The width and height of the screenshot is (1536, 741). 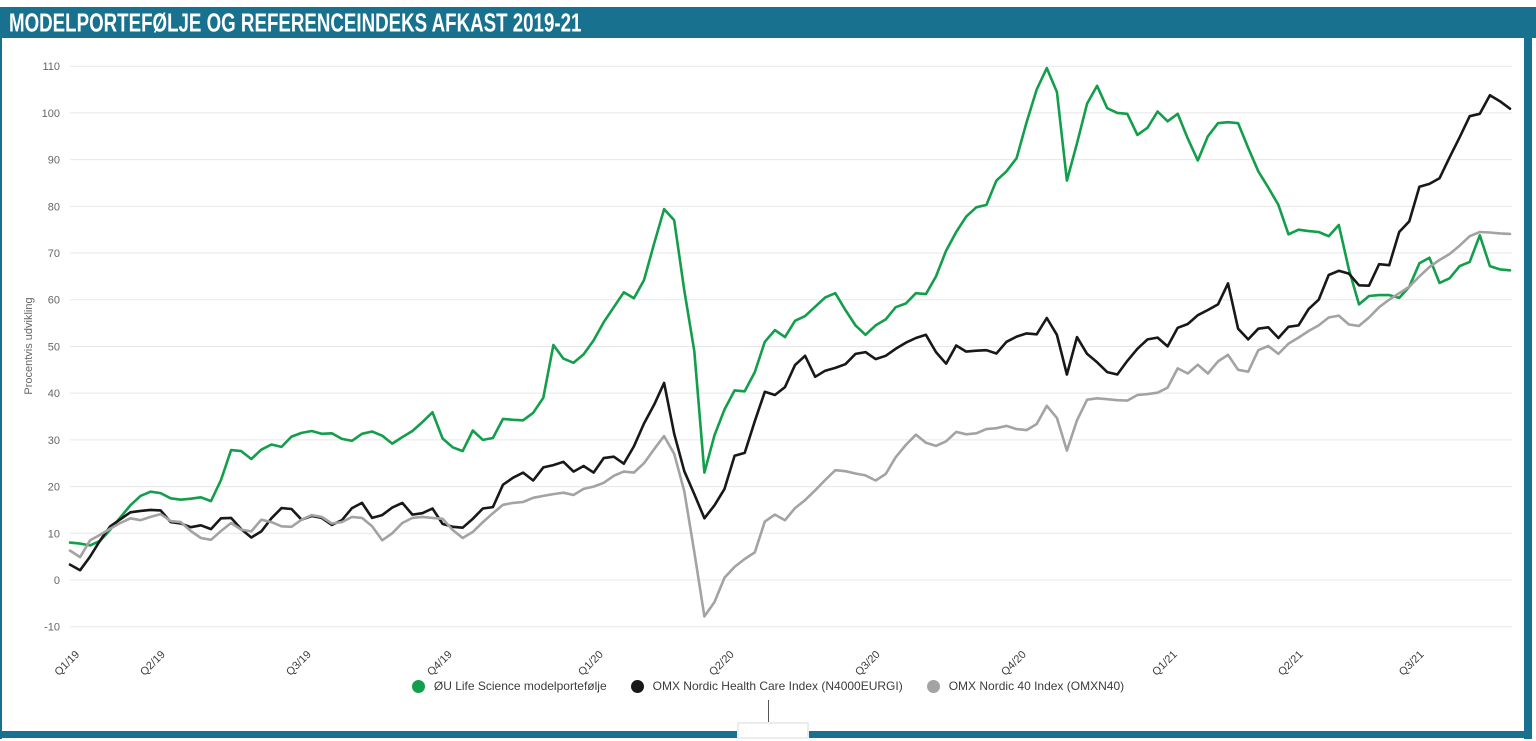 I want to click on x-axis-tick-label: Q3/19, so click(x=299, y=664).